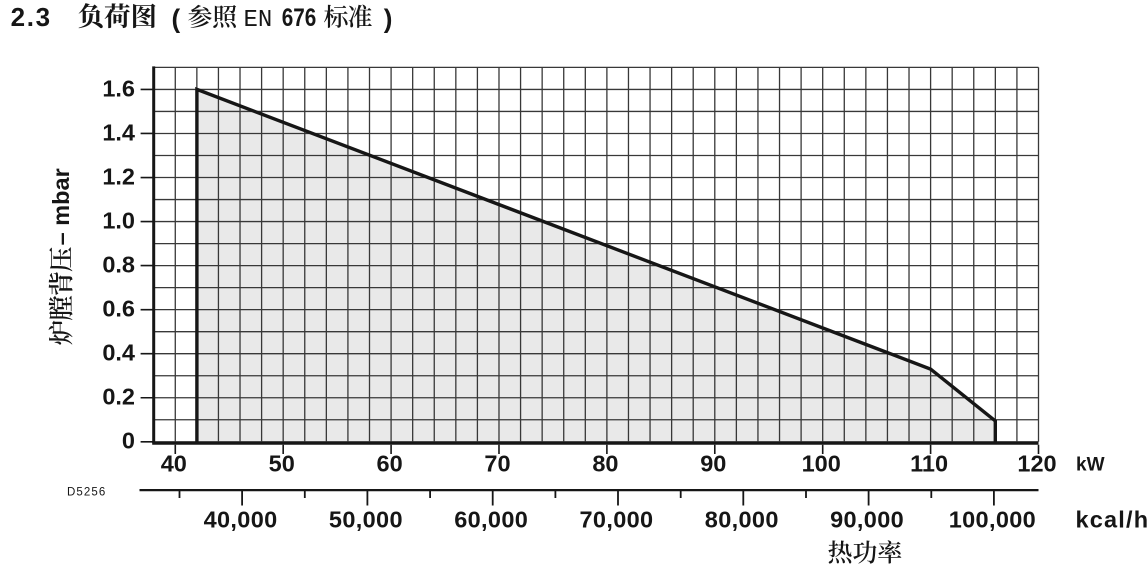  Describe the element at coordinates (299, 18) in the screenshot. I see `svg-text: 676` at that location.